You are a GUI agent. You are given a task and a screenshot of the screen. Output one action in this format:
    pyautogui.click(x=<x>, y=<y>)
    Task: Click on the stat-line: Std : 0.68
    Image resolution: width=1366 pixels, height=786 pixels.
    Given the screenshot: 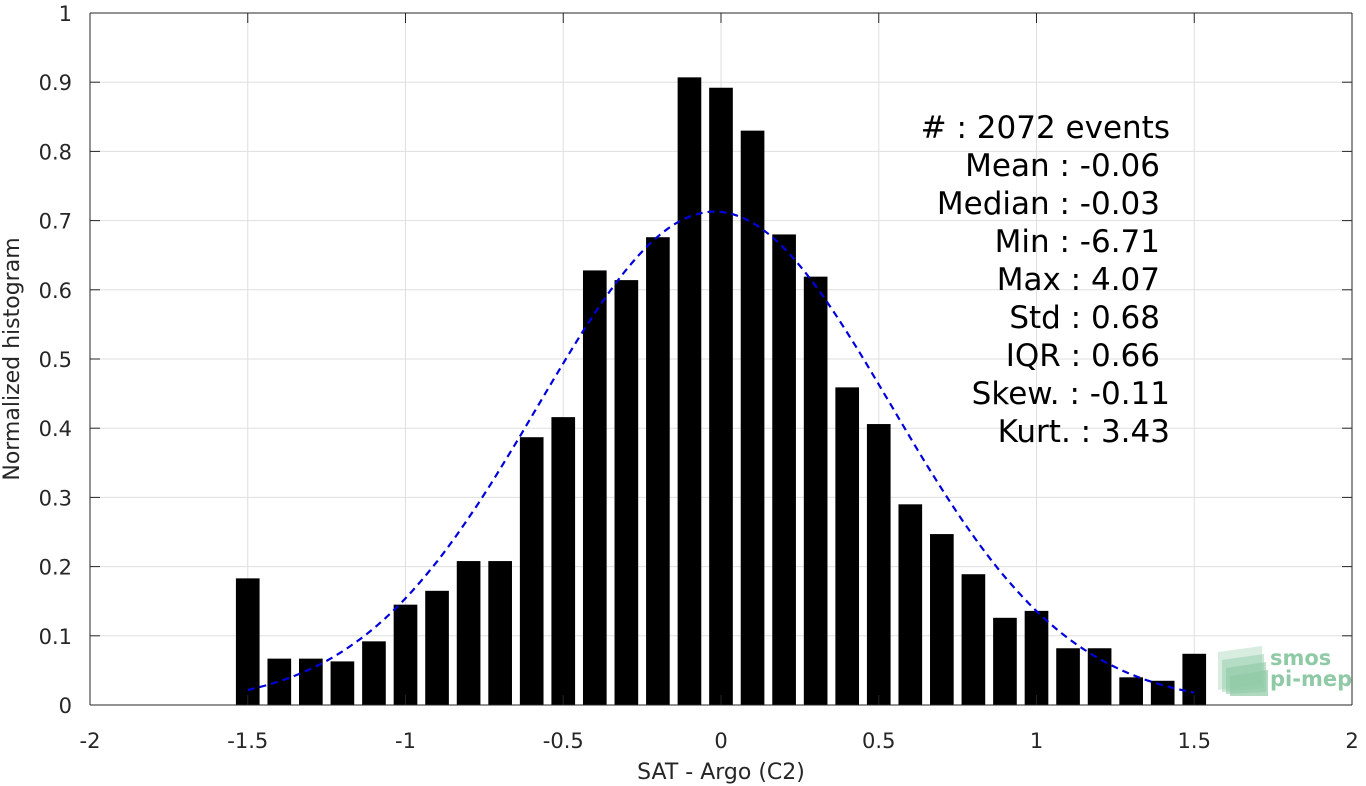 What is the action you would take?
    pyautogui.click(x=1084, y=318)
    